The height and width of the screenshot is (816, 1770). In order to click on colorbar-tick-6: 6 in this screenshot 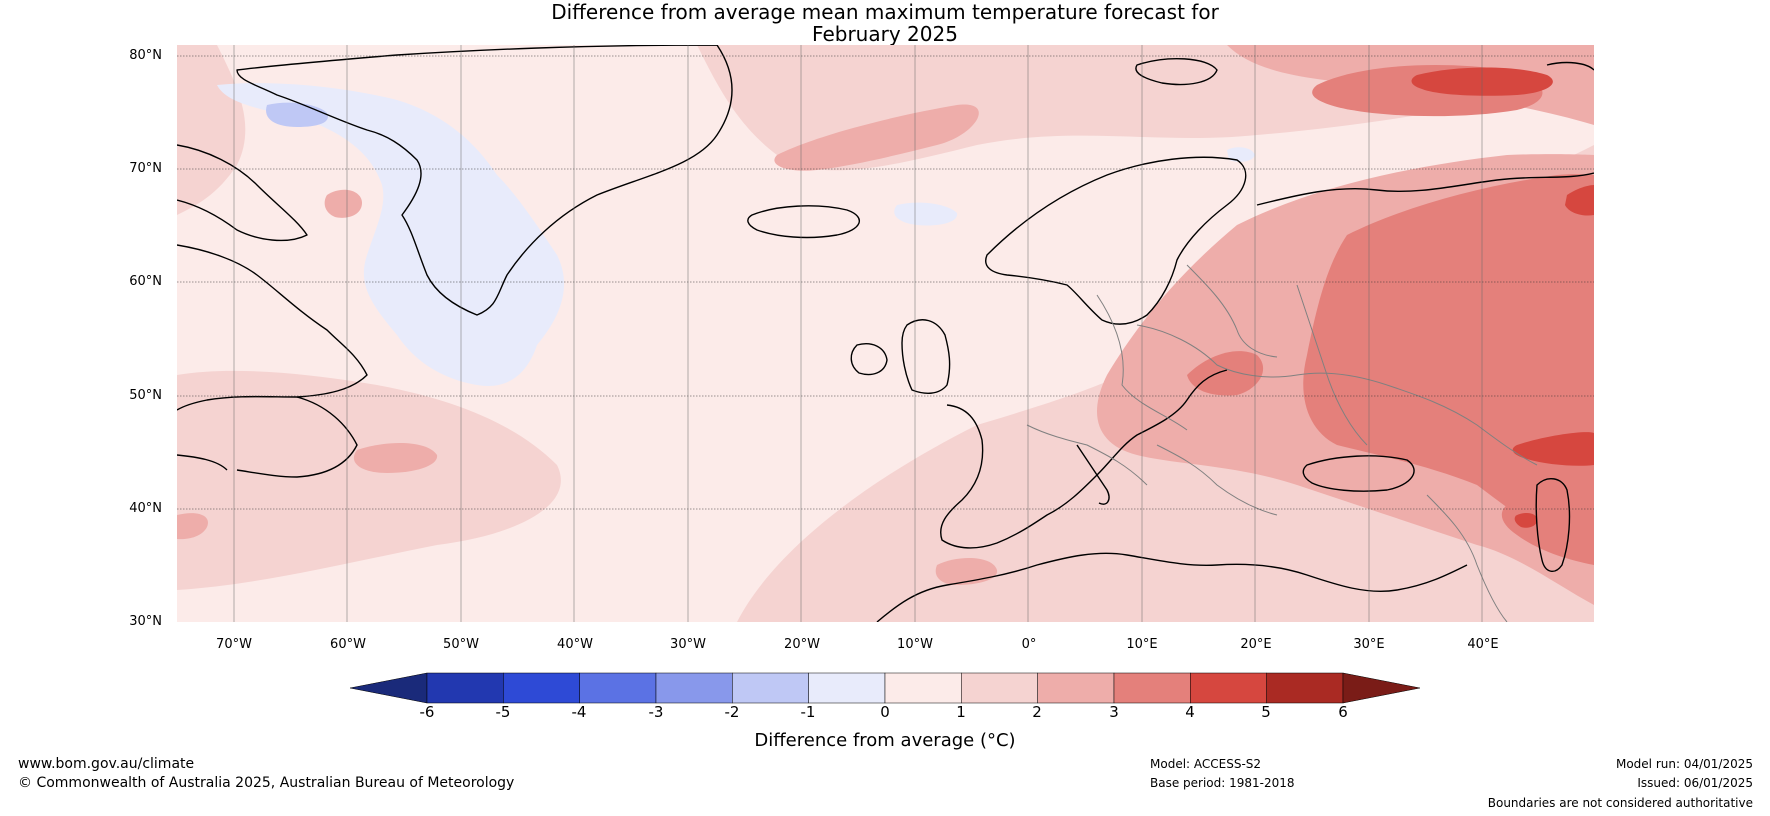, I will do `click(1343, 712)`.